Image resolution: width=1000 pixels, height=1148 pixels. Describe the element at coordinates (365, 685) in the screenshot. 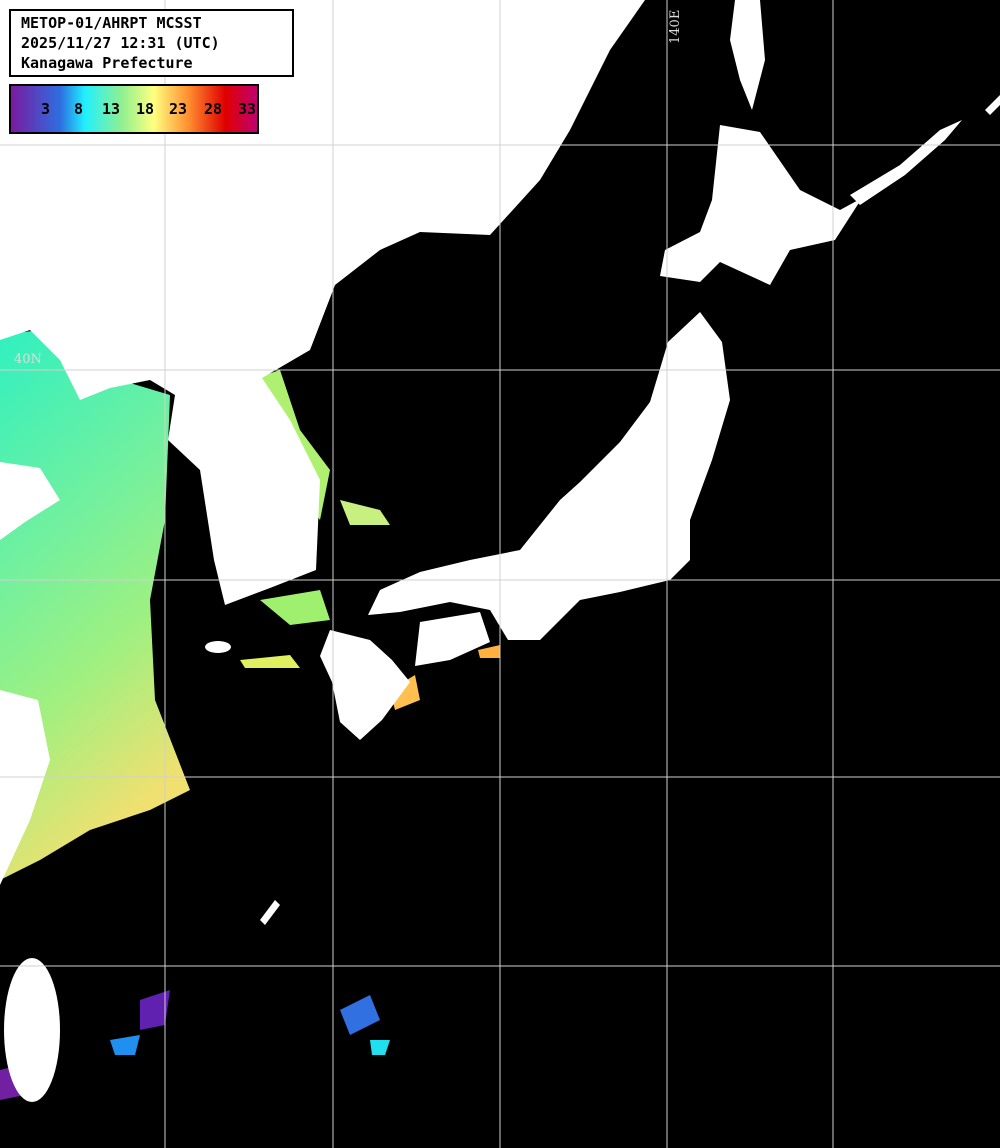

I see `land-kyushu` at that location.